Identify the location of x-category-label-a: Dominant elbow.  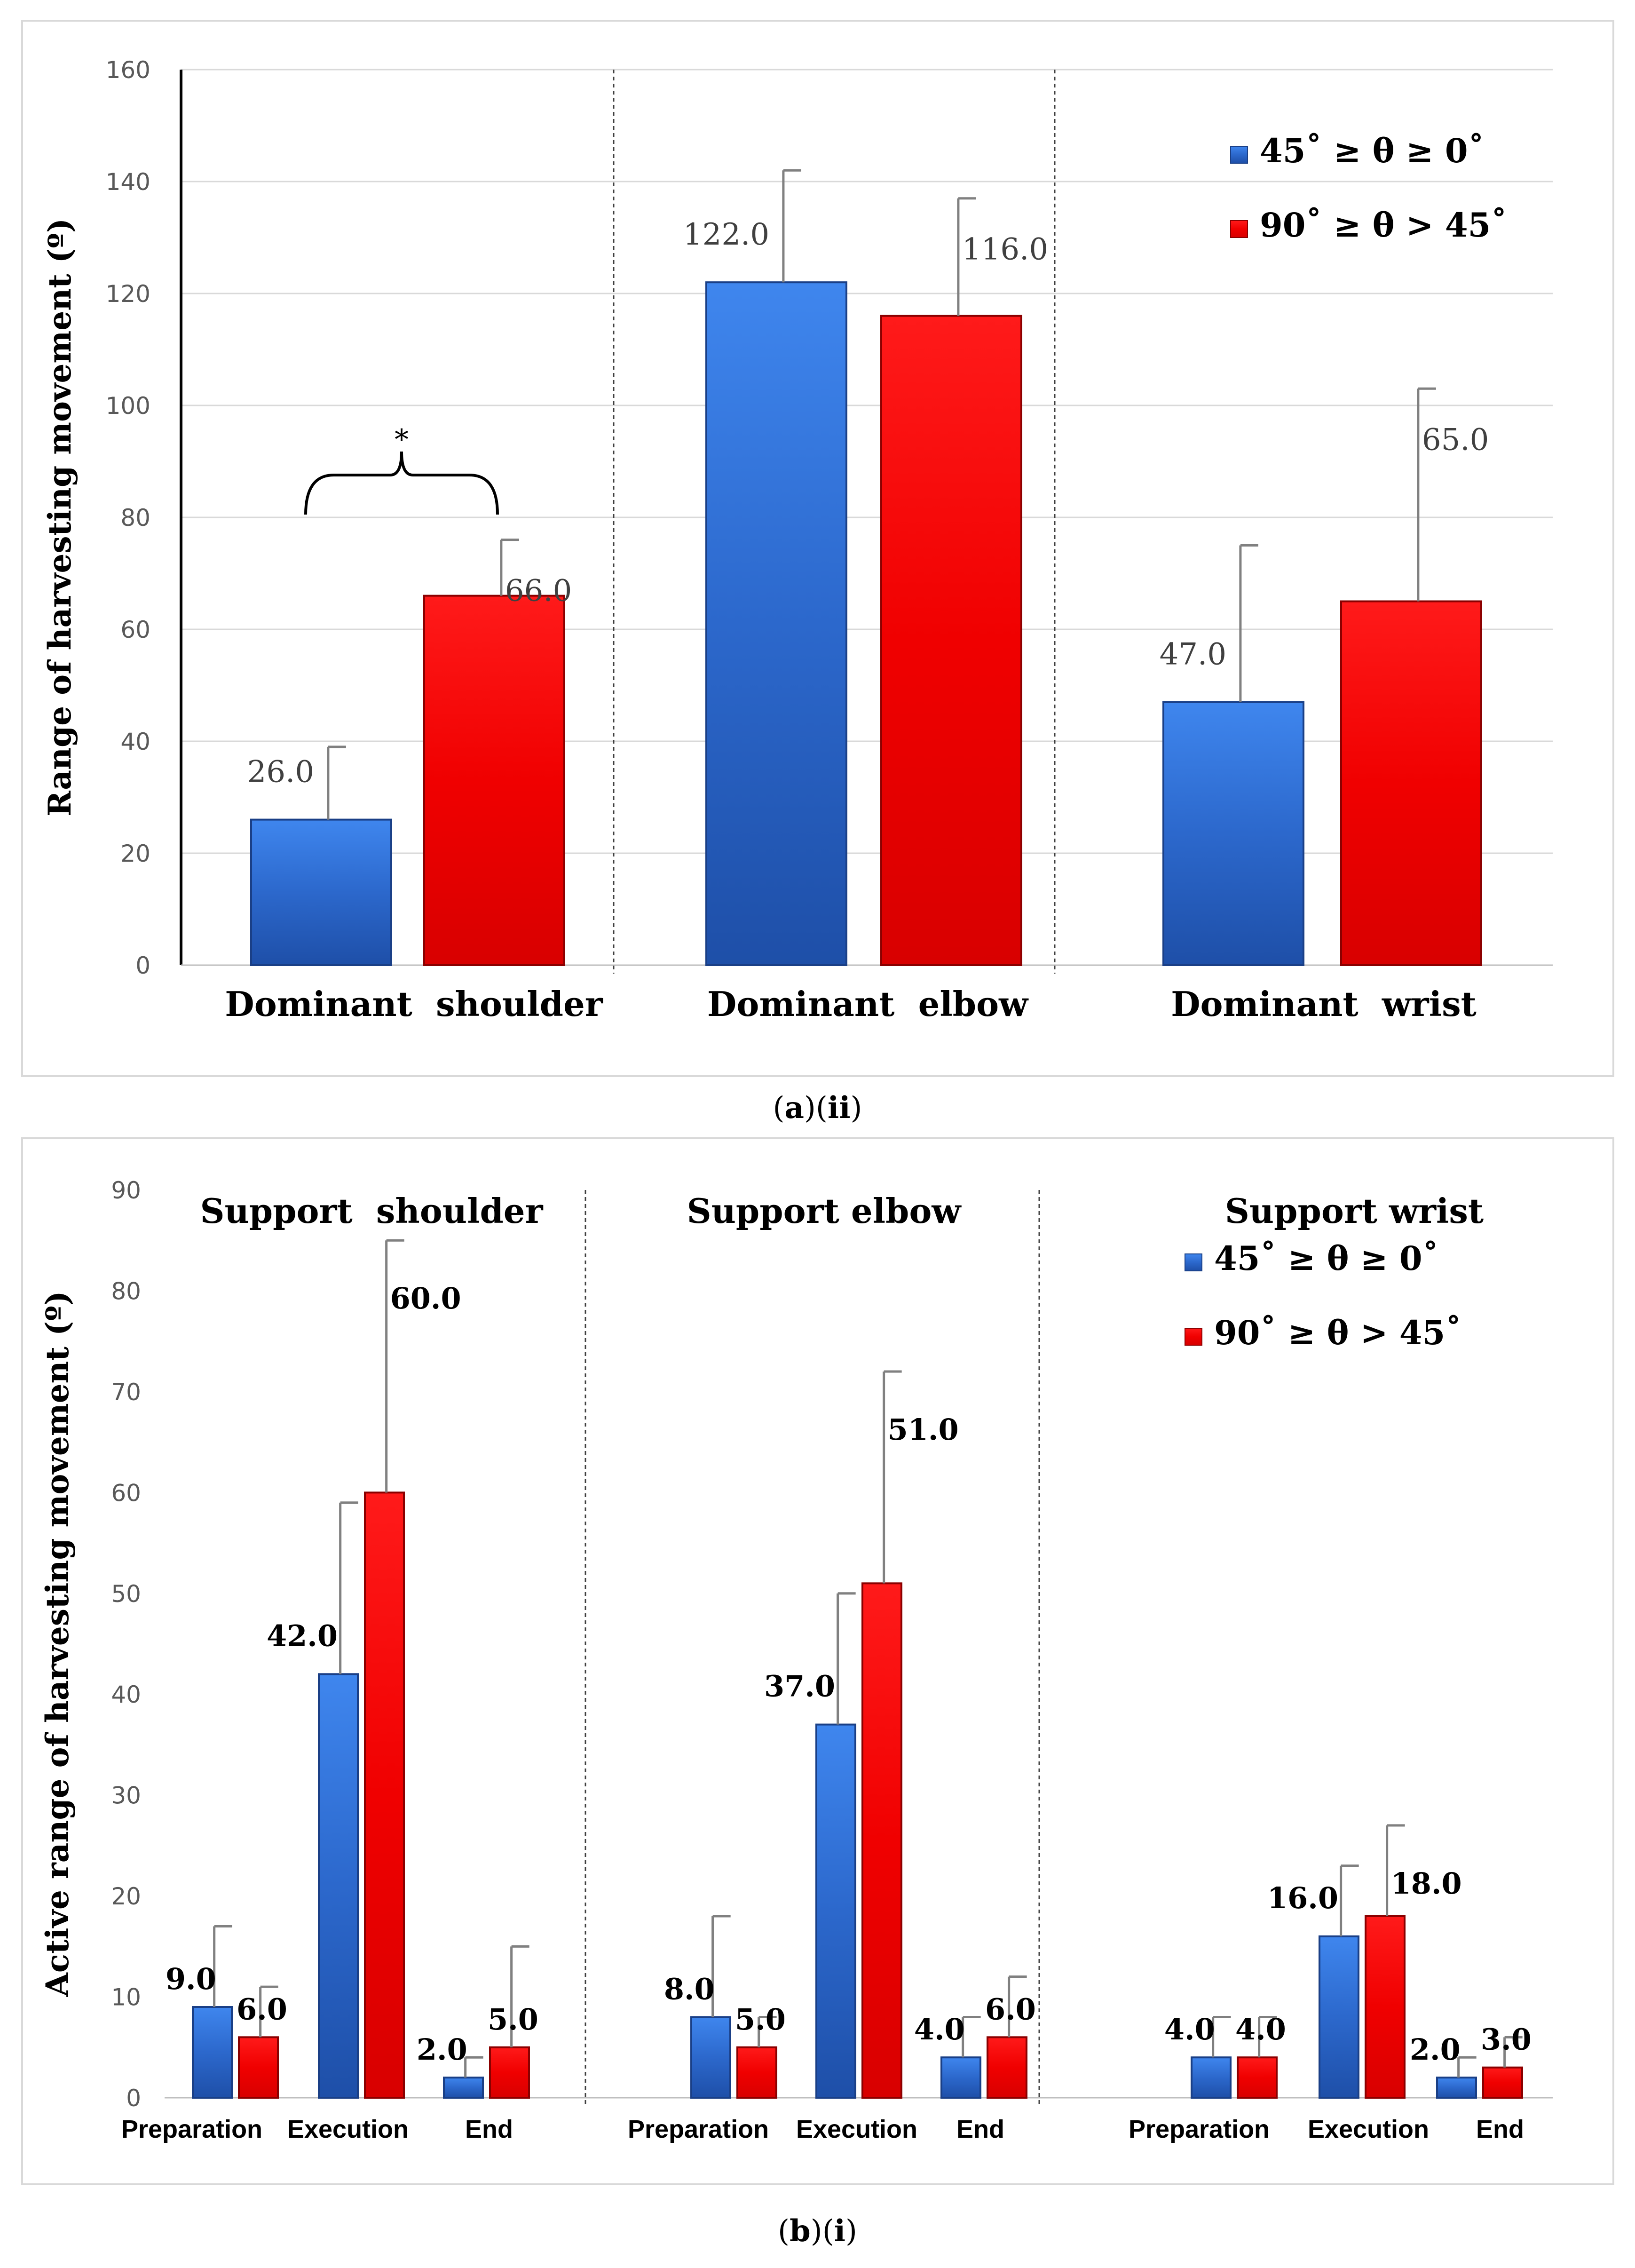
(868, 1004).